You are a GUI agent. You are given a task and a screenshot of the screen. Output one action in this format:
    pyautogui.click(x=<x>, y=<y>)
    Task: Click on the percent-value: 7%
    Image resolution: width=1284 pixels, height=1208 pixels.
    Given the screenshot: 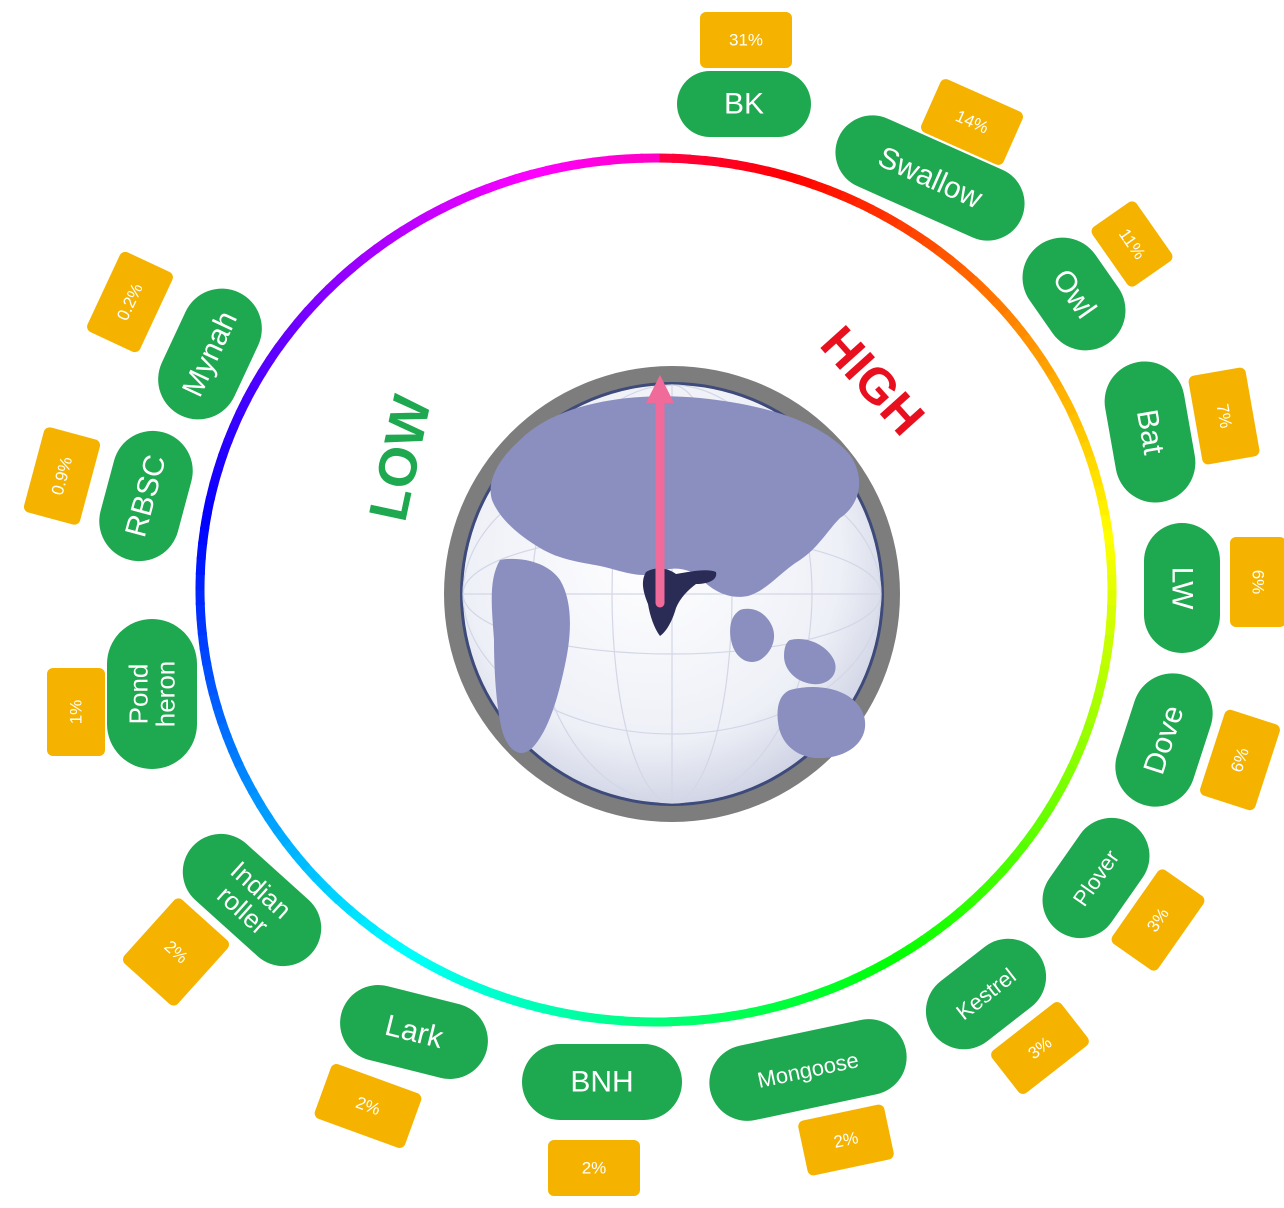 What is the action you would take?
    pyautogui.click(x=1224, y=416)
    